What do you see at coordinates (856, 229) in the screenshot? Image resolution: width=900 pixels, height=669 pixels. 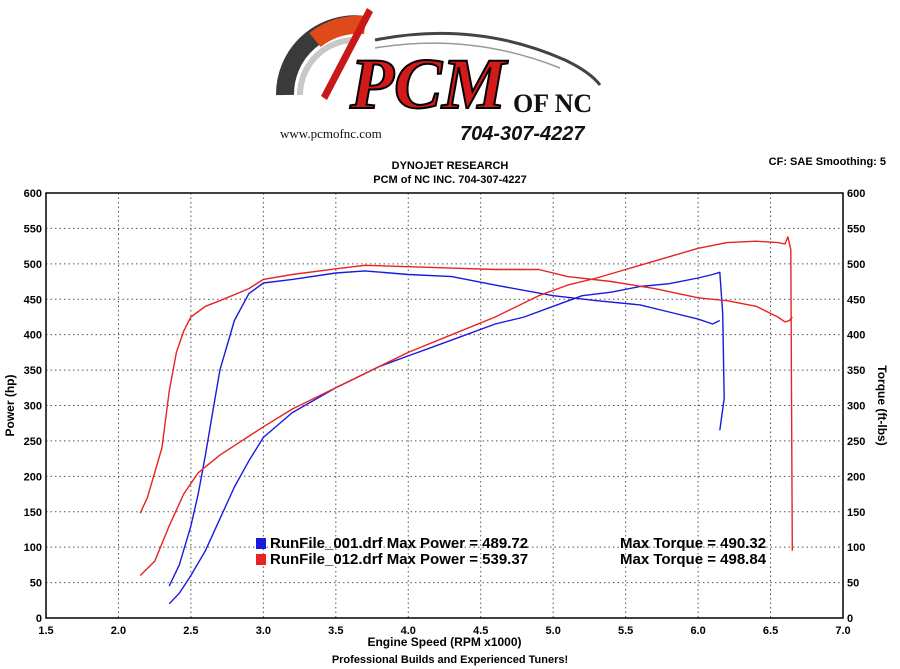 I see `y-right-tick-label: 550` at bounding box center [856, 229].